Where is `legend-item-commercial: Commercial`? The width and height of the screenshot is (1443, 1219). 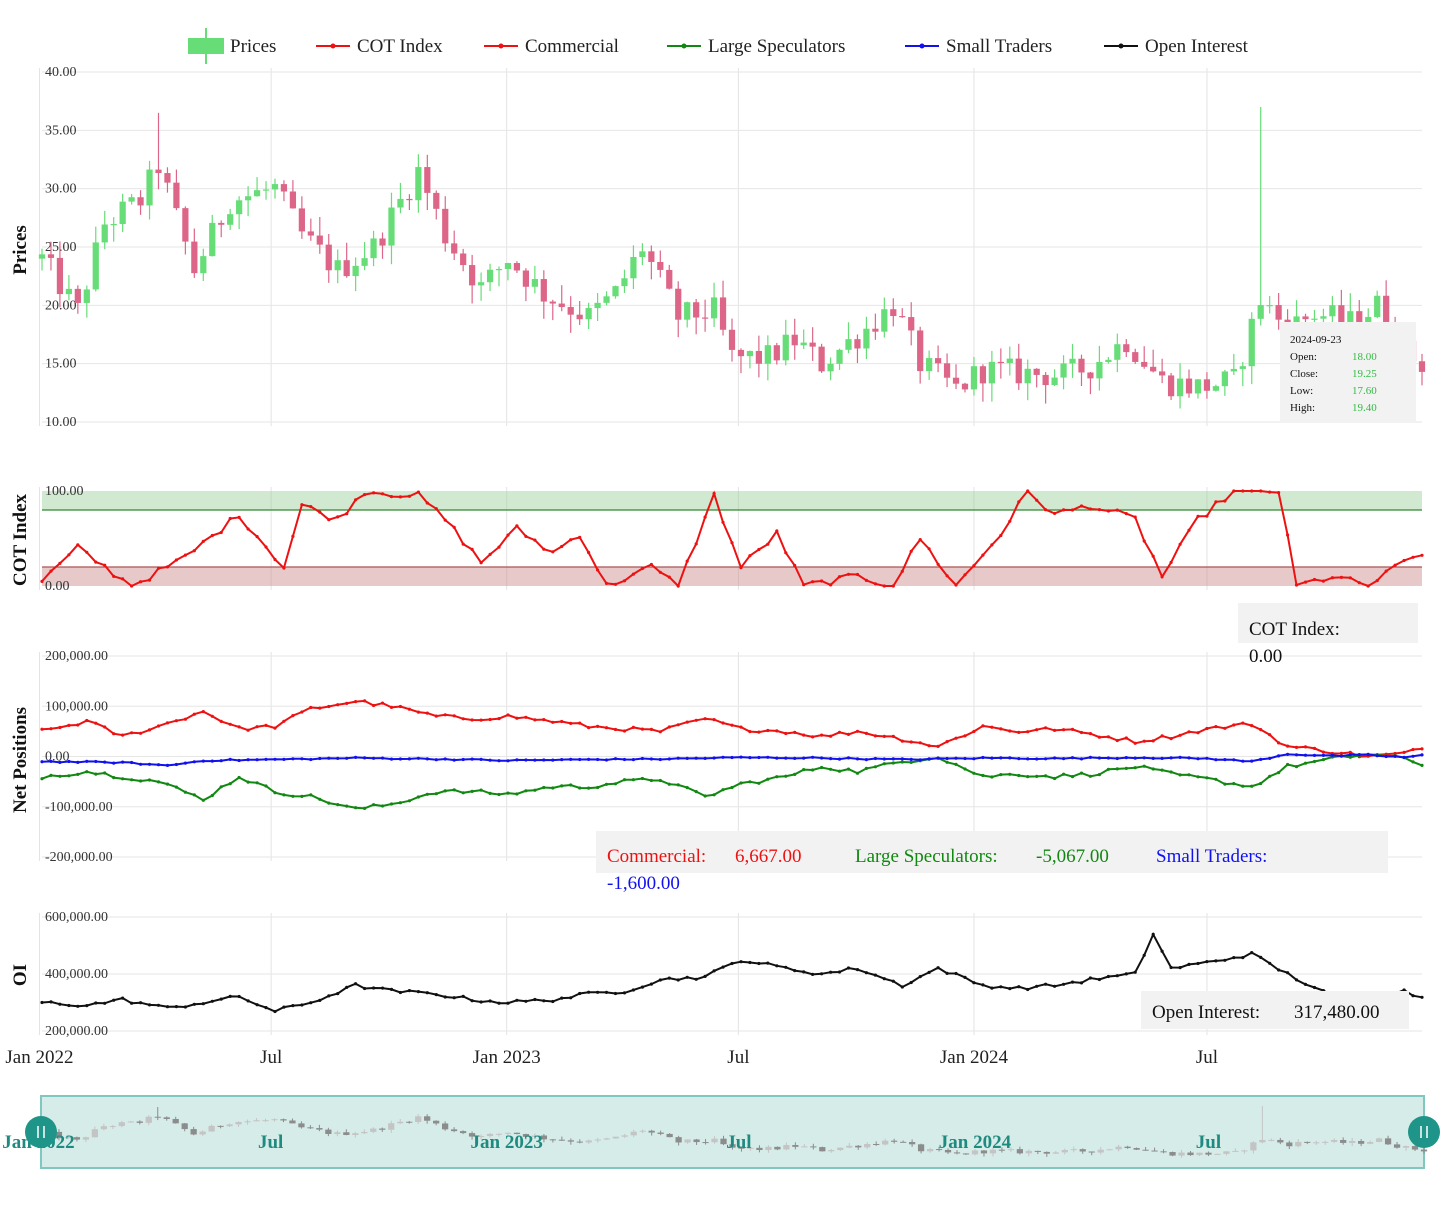 legend-item-commercial: Commercial is located at coordinates (551, 46).